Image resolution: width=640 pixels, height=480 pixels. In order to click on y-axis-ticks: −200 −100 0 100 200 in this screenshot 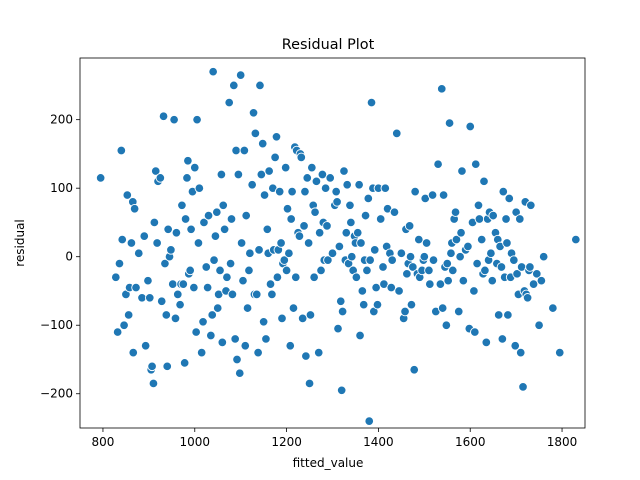, I will do `click(60, 257)`.